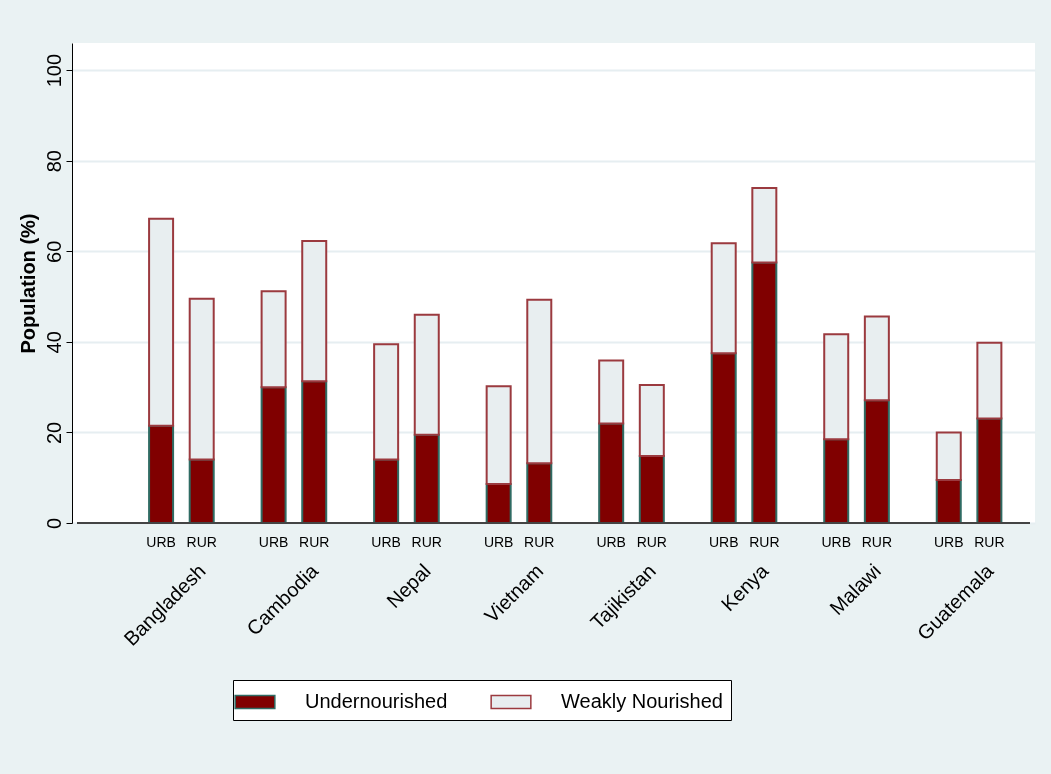 The width and height of the screenshot is (1051, 774). Describe the element at coordinates (53, 251) in the screenshot. I see `y-tick-label: 60` at that location.